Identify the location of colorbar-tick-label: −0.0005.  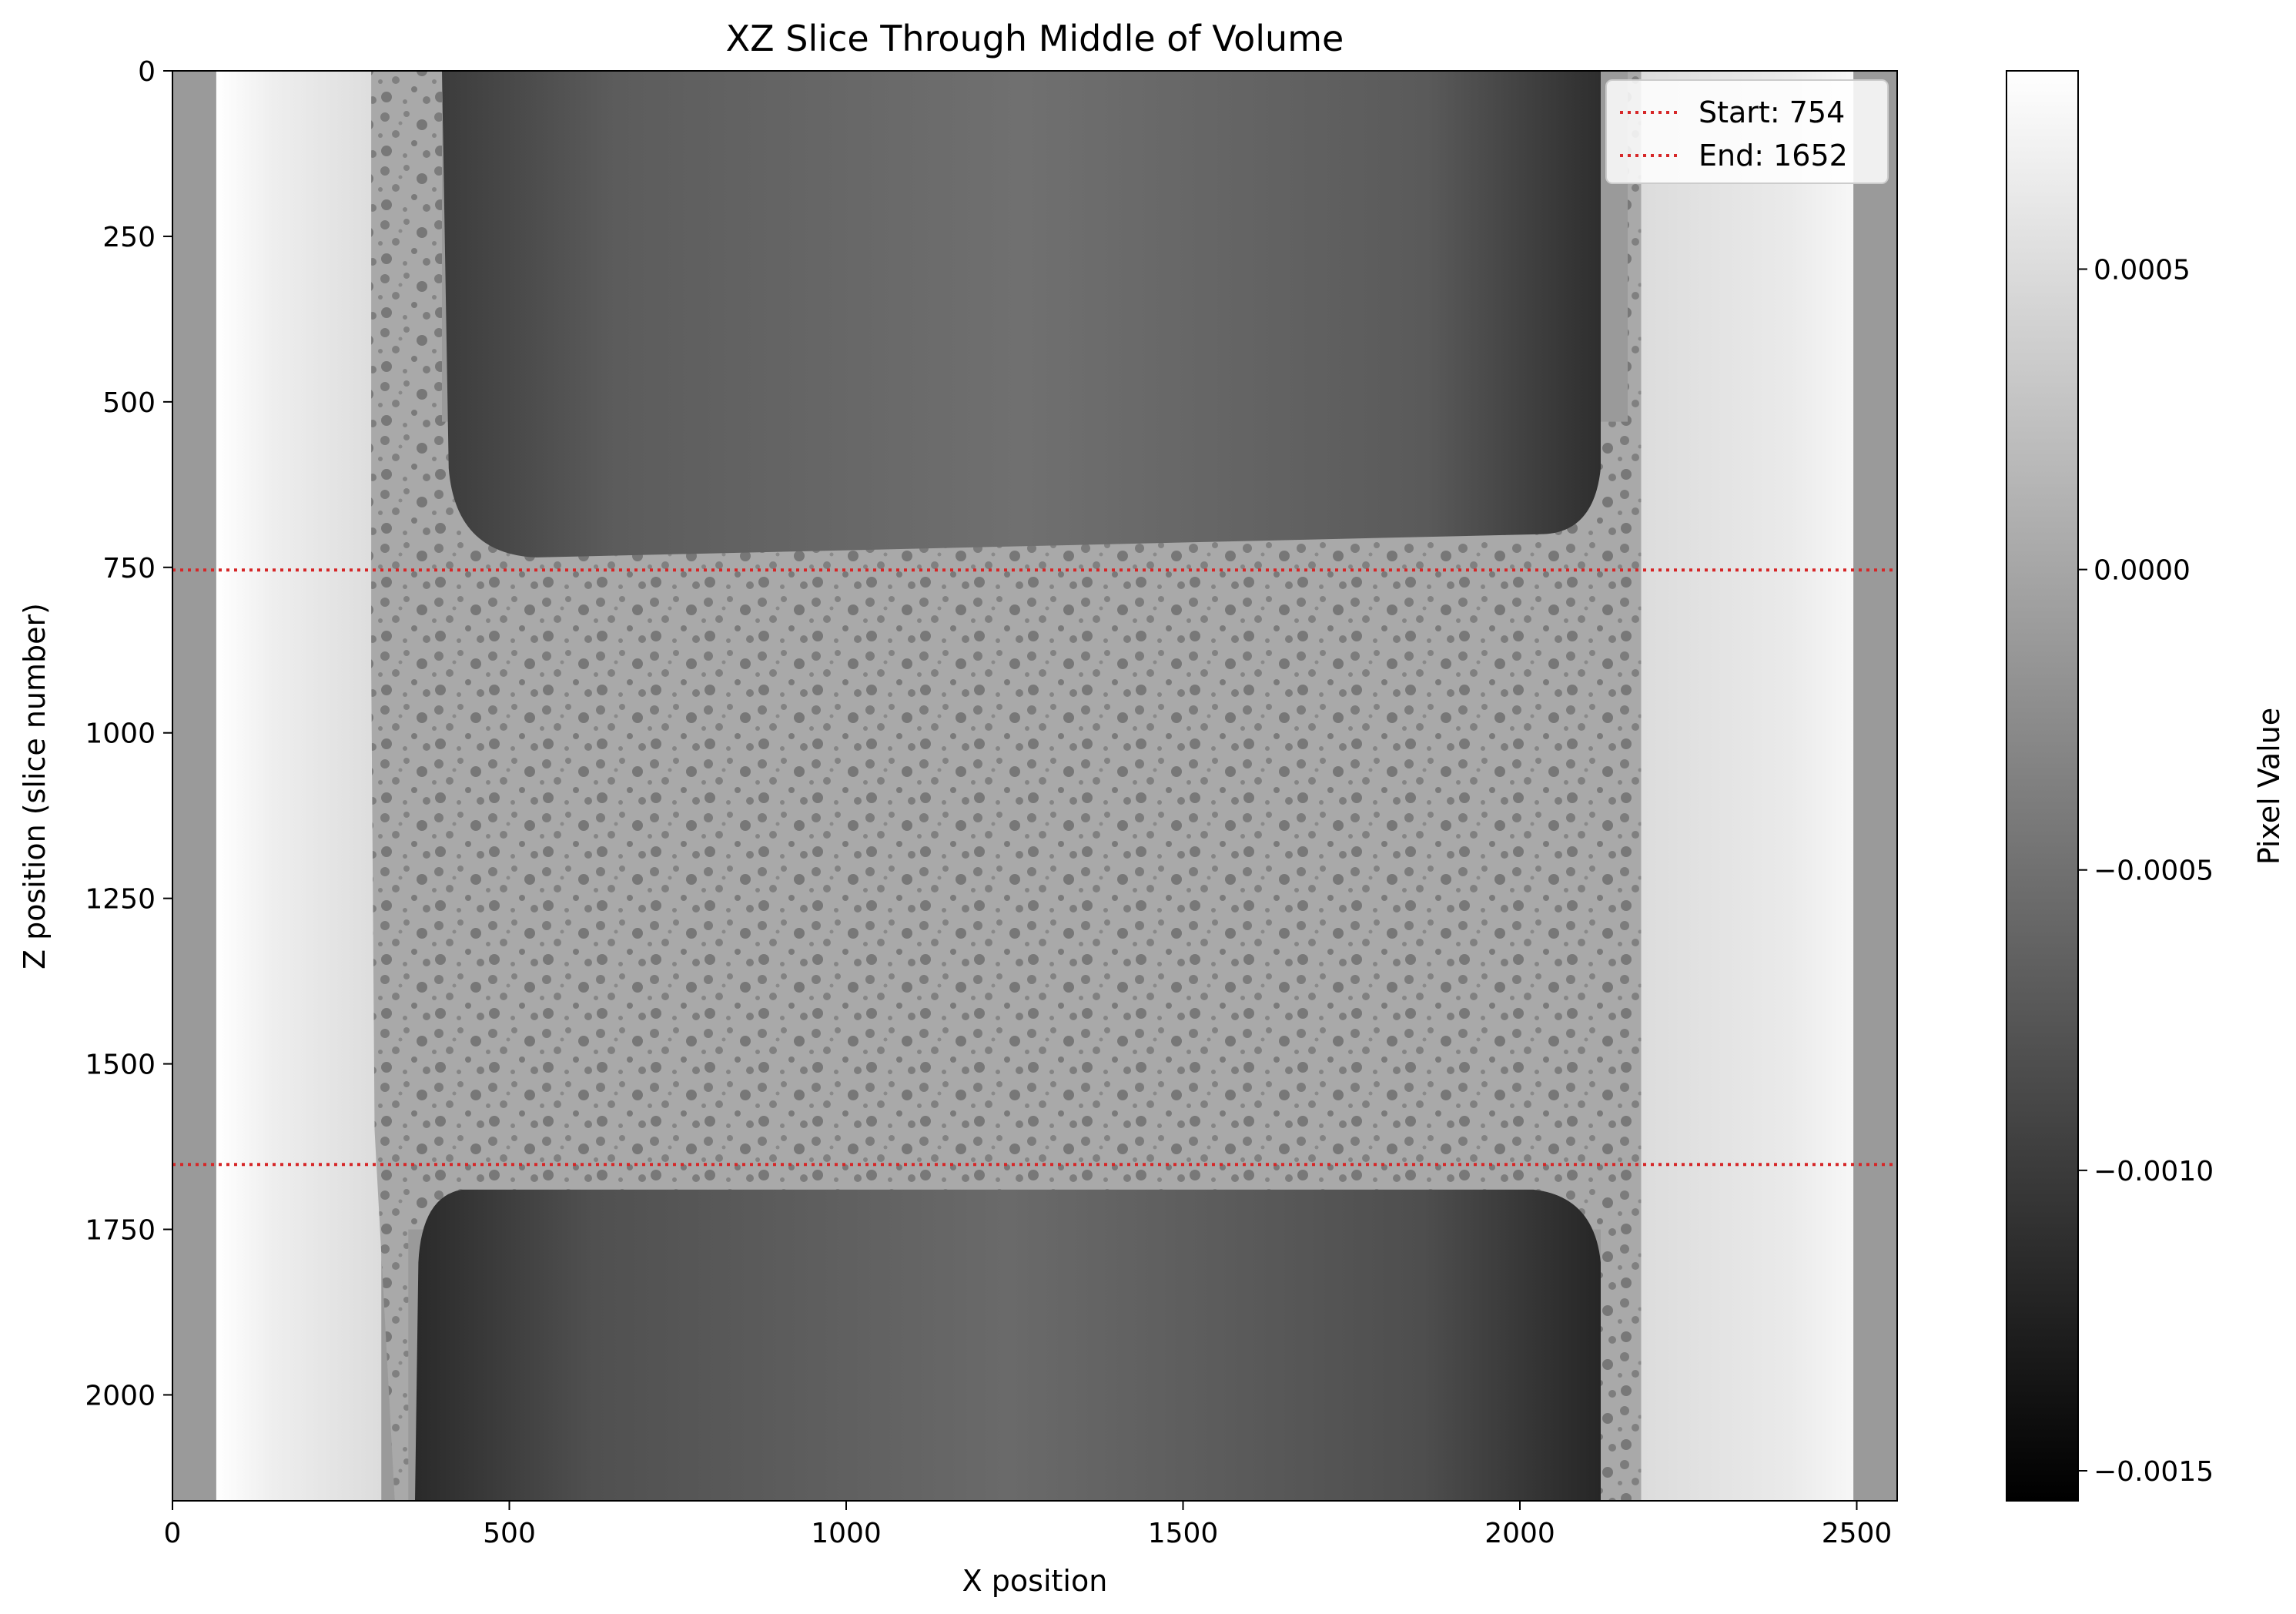
(2154, 872).